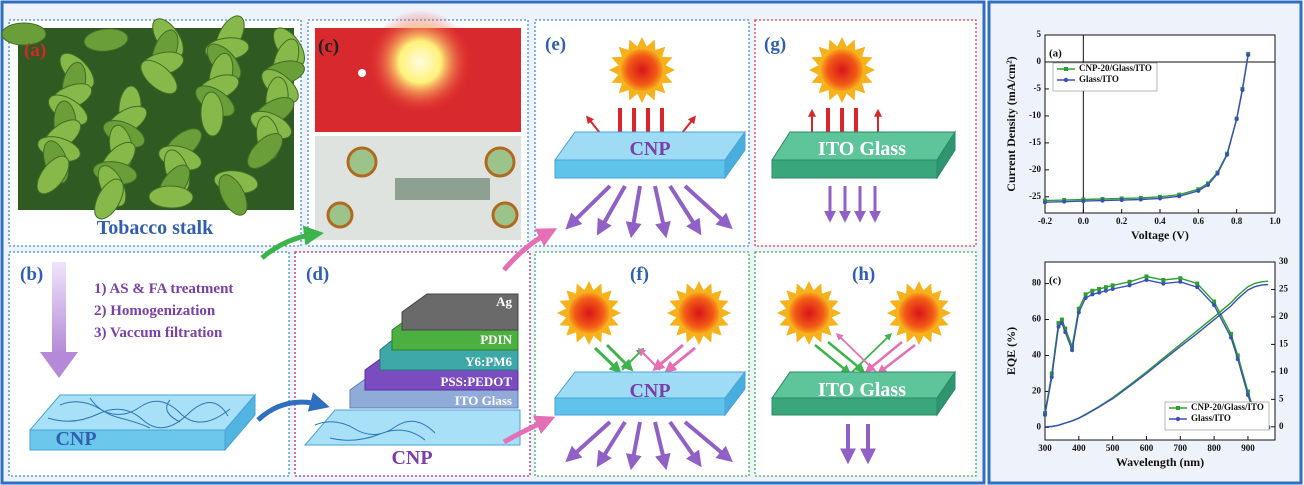  I want to click on x-axis-label: Wavelength (nm), so click(1160, 462).